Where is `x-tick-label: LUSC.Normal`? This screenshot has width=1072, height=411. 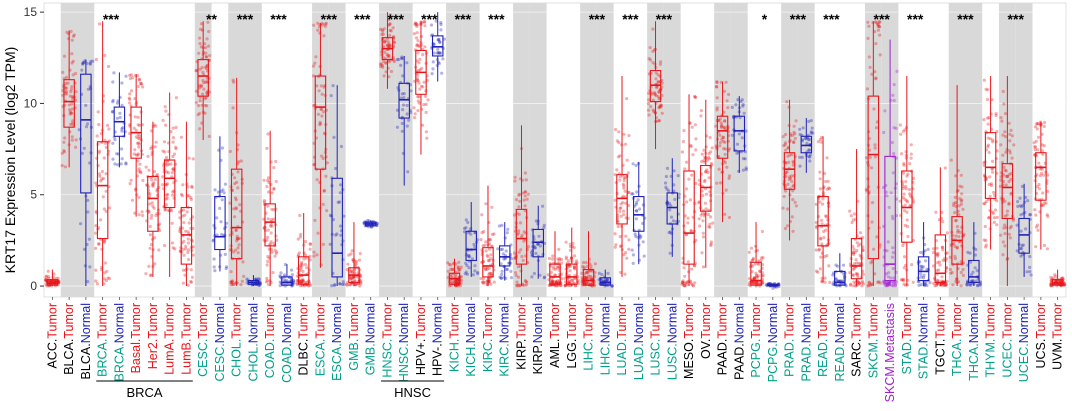
x-tick-label: LUSC.Normal is located at coordinates (672, 341).